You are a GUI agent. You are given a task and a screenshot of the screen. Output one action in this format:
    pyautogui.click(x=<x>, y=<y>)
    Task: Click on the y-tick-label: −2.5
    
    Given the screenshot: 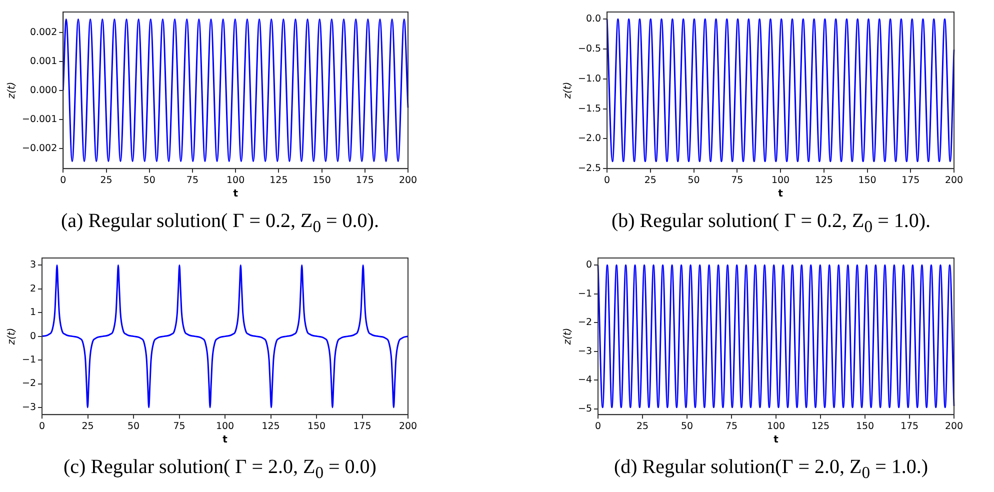 What is the action you would take?
    pyautogui.click(x=590, y=168)
    